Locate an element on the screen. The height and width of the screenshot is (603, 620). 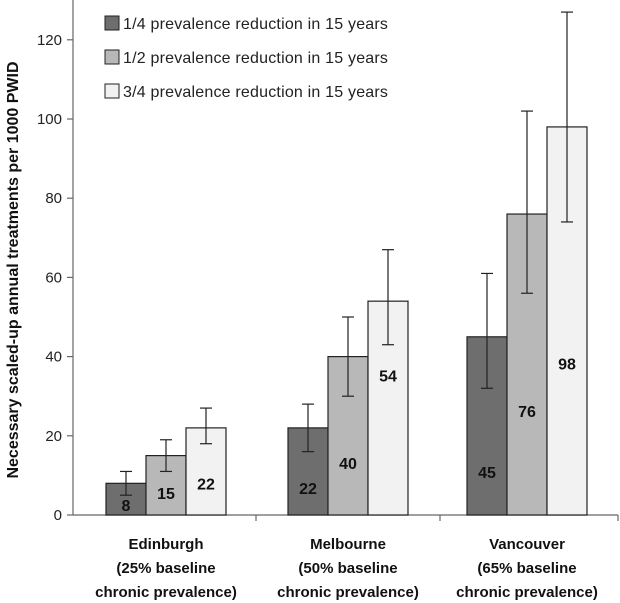
y-tick-label: 100 is located at coordinates (49, 119).